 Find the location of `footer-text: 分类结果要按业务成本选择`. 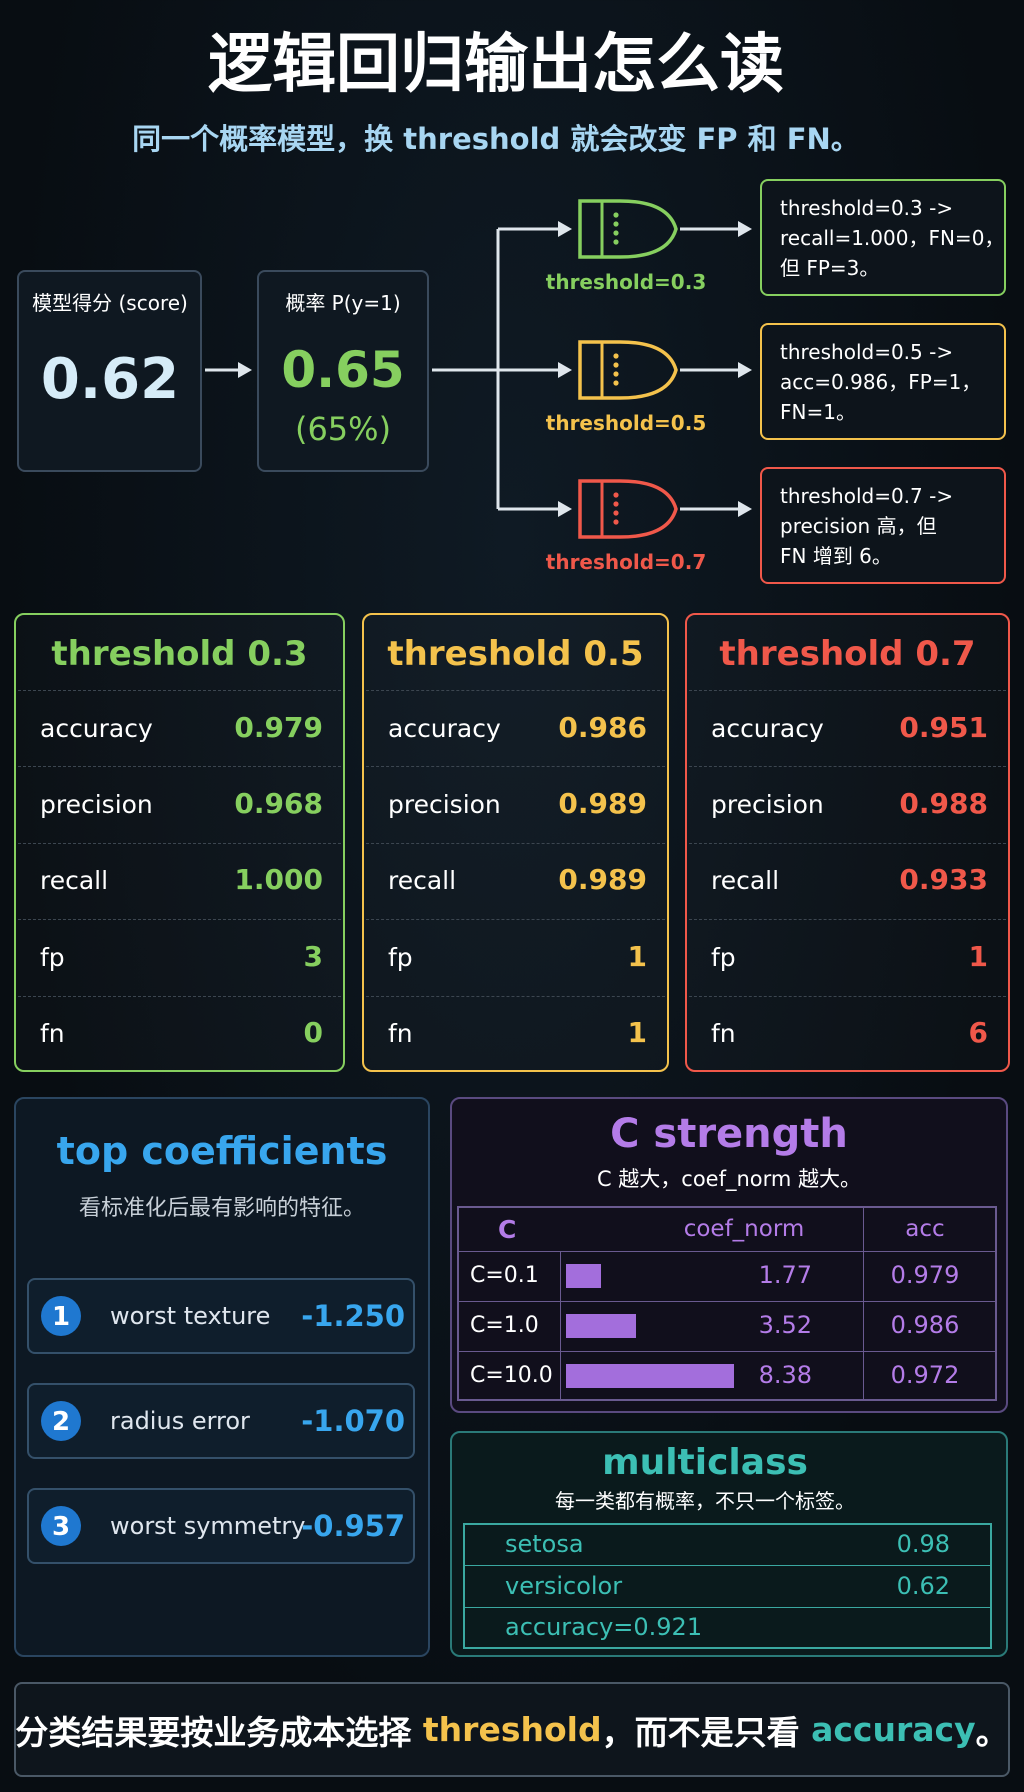

footer-text: 分类结果要按业务成本选择 is located at coordinates (219, 1732).